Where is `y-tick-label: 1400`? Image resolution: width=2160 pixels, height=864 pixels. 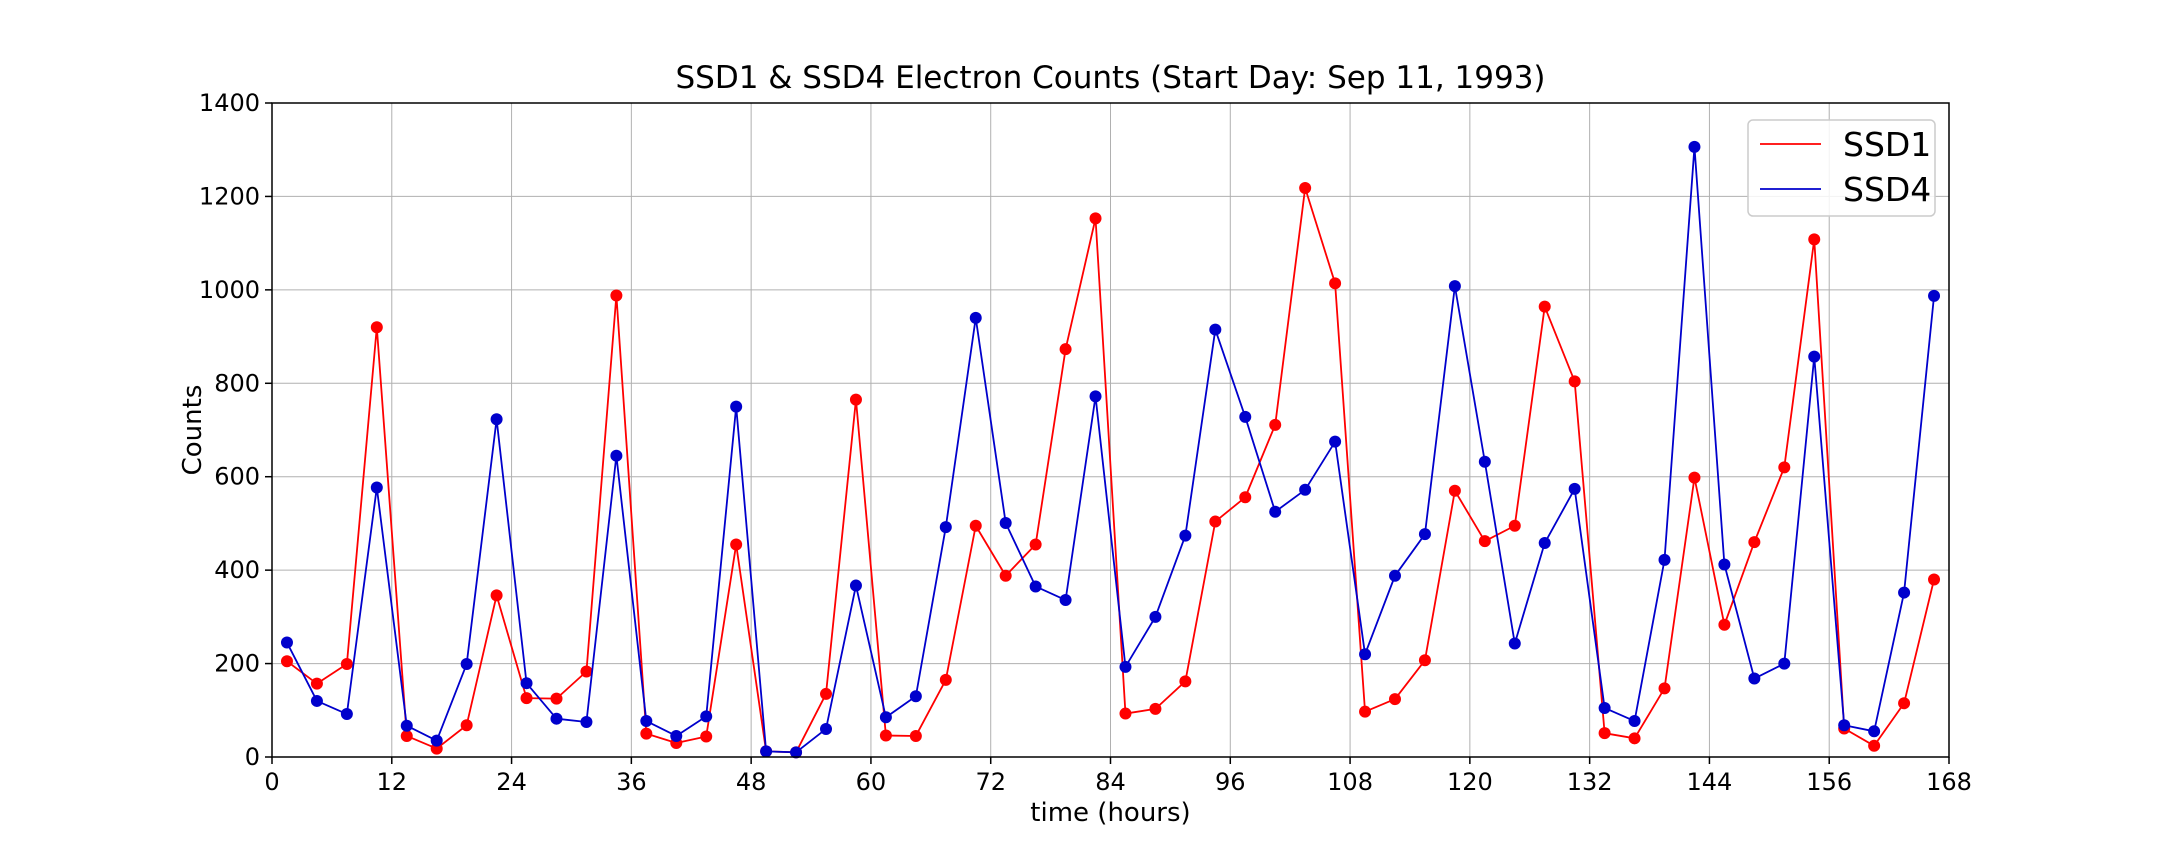 y-tick-label: 1400 is located at coordinates (229, 103).